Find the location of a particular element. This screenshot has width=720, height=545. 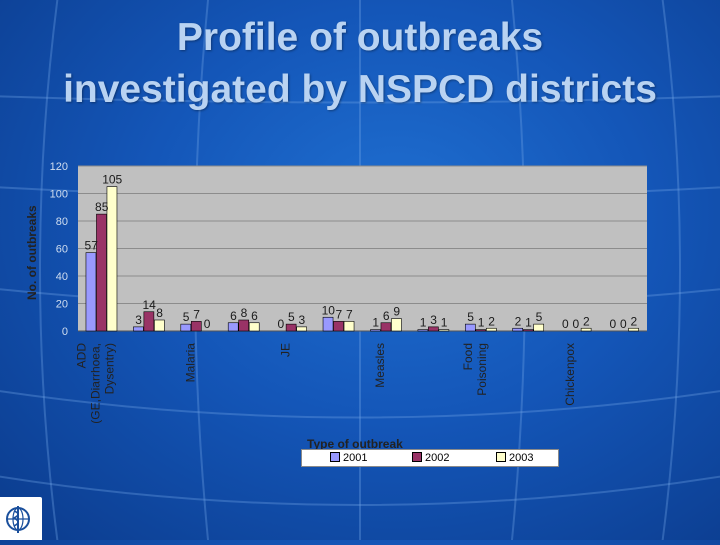

y-tick-label: 60 is located at coordinates (62, 250).